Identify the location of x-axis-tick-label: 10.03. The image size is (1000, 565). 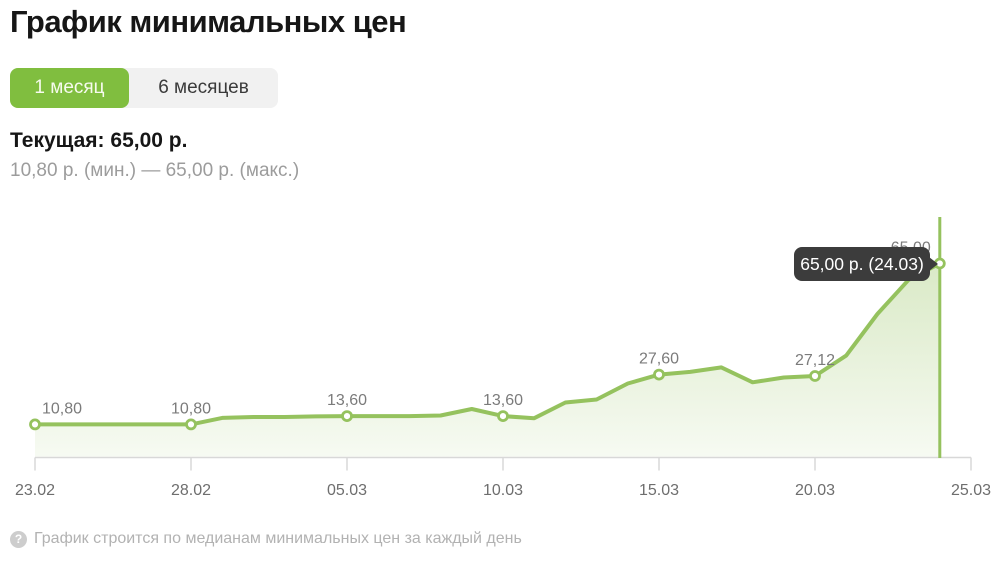
(503, 490).